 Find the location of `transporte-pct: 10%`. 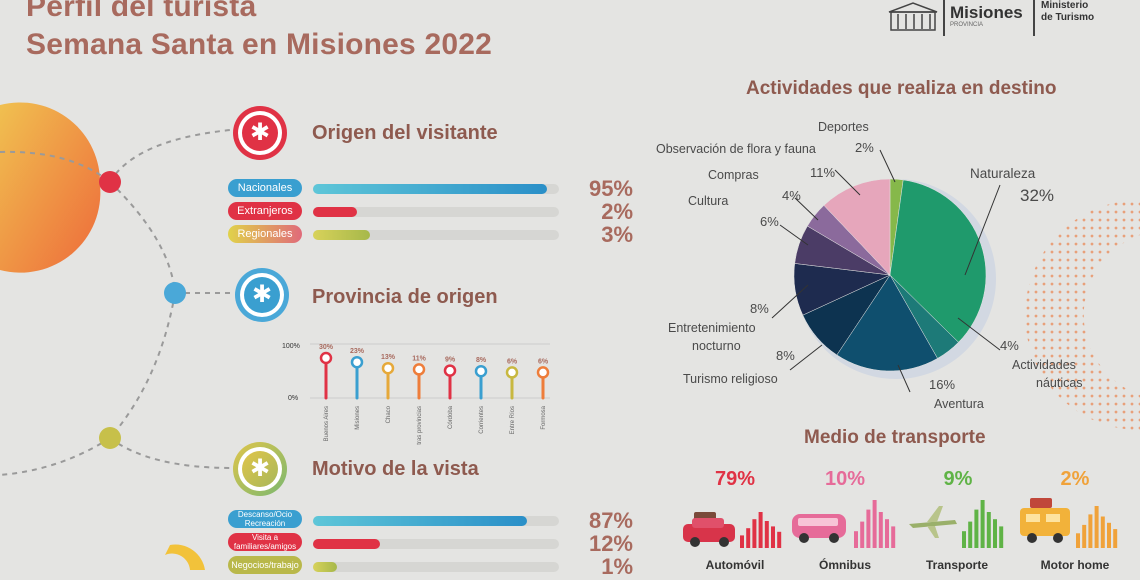

transporte-pct: 10% is located at coordinates (845, 479).